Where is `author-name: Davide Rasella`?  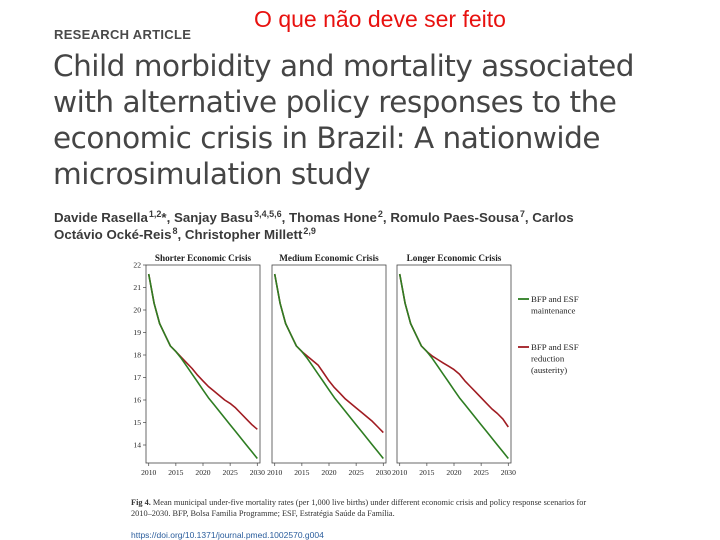 author-name: Davide Rasella is located at coordinates (101, 217).